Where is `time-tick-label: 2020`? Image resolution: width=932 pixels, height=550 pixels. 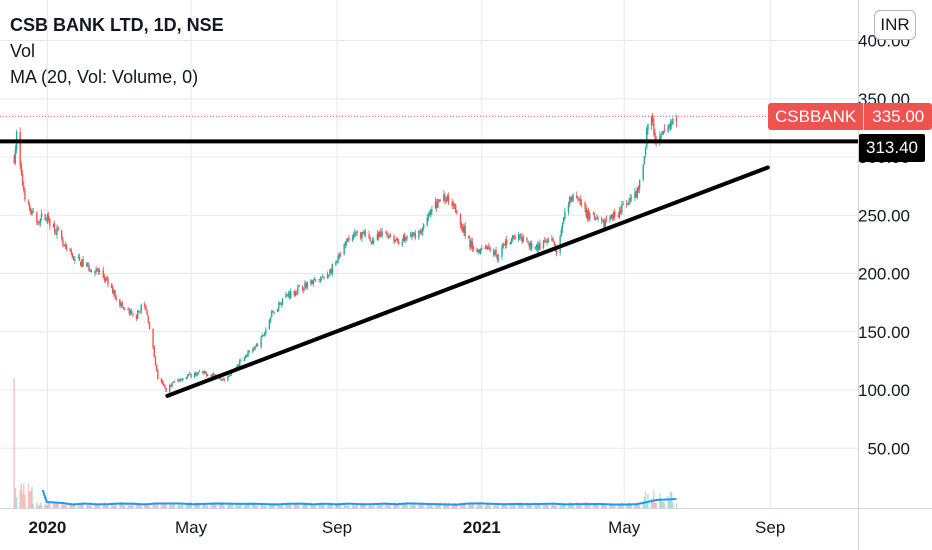
time-tick-label: 2020 is located at coordinates (48, 527).